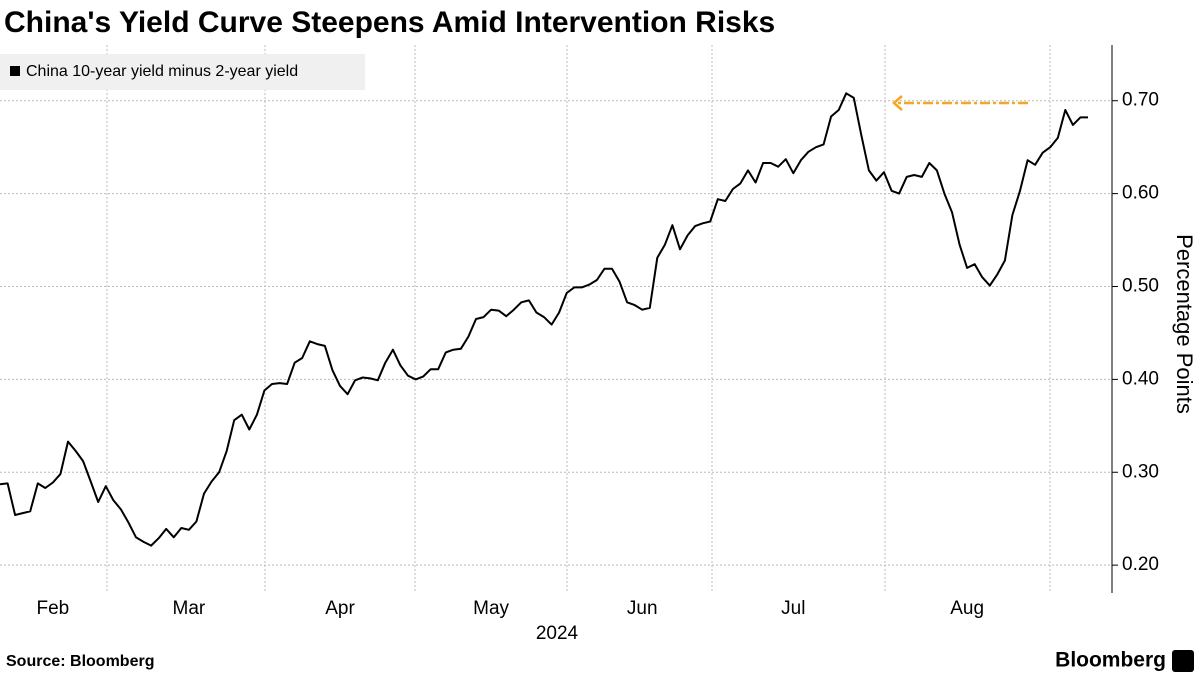 This screenshot has width=1200, height=675. I want to click on x-tick-label: May, so click(491, 608).